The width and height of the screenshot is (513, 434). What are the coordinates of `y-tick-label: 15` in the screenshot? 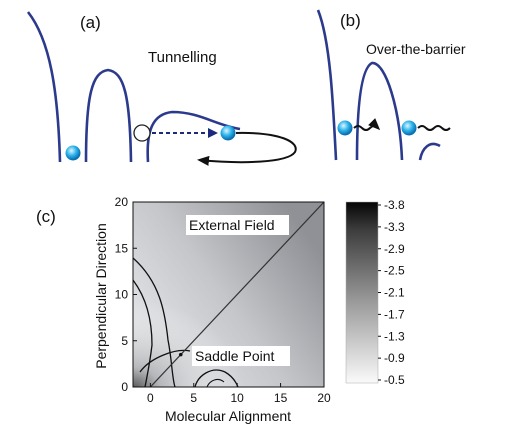 It's located at (122, 248).